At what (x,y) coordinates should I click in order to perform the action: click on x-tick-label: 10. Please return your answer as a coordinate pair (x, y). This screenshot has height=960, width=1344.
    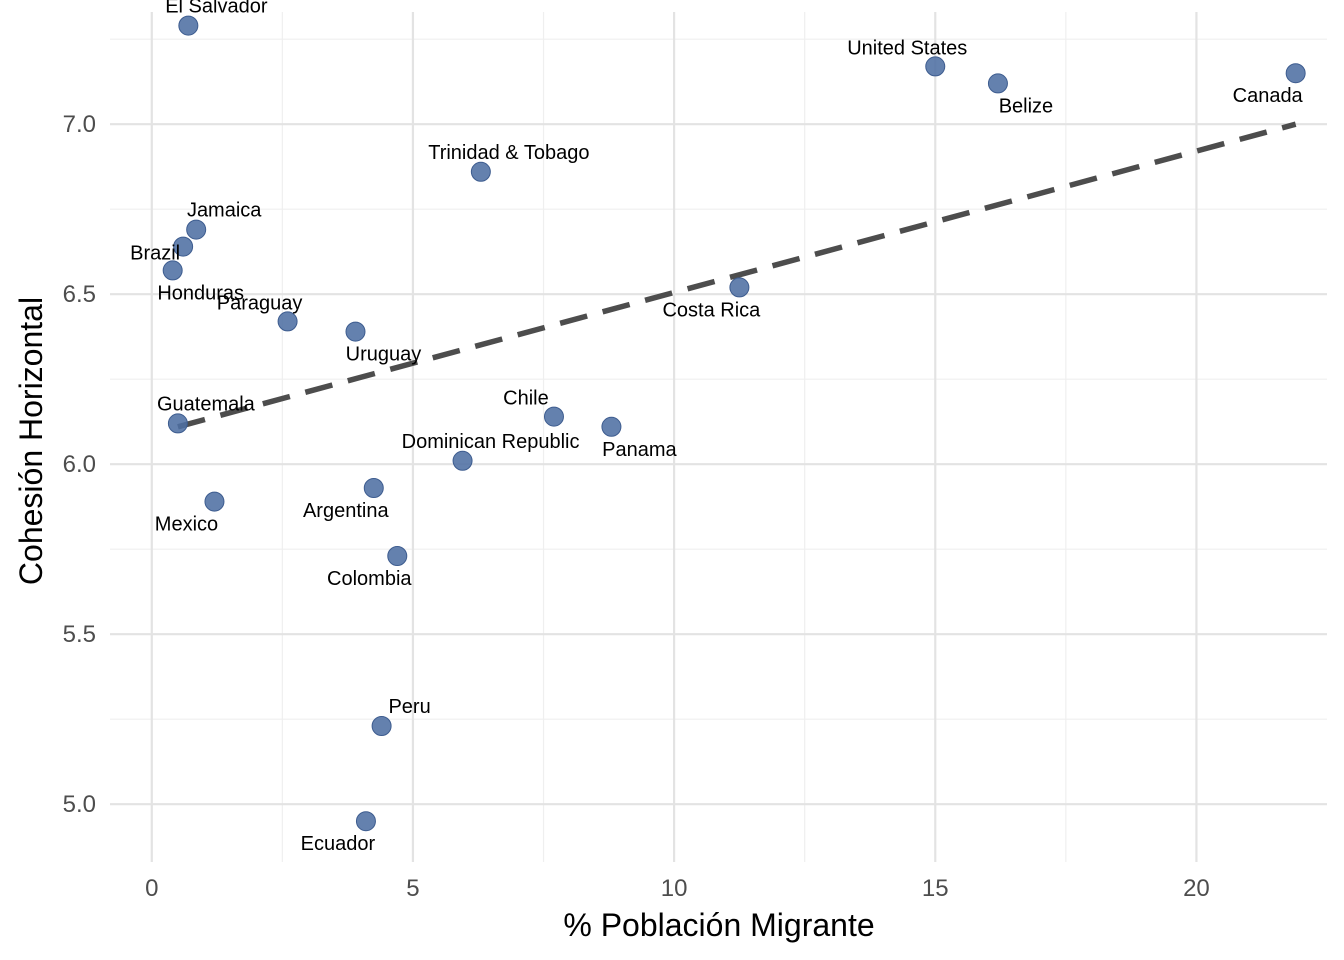
    Looking at the image, I should click on (674, 888).